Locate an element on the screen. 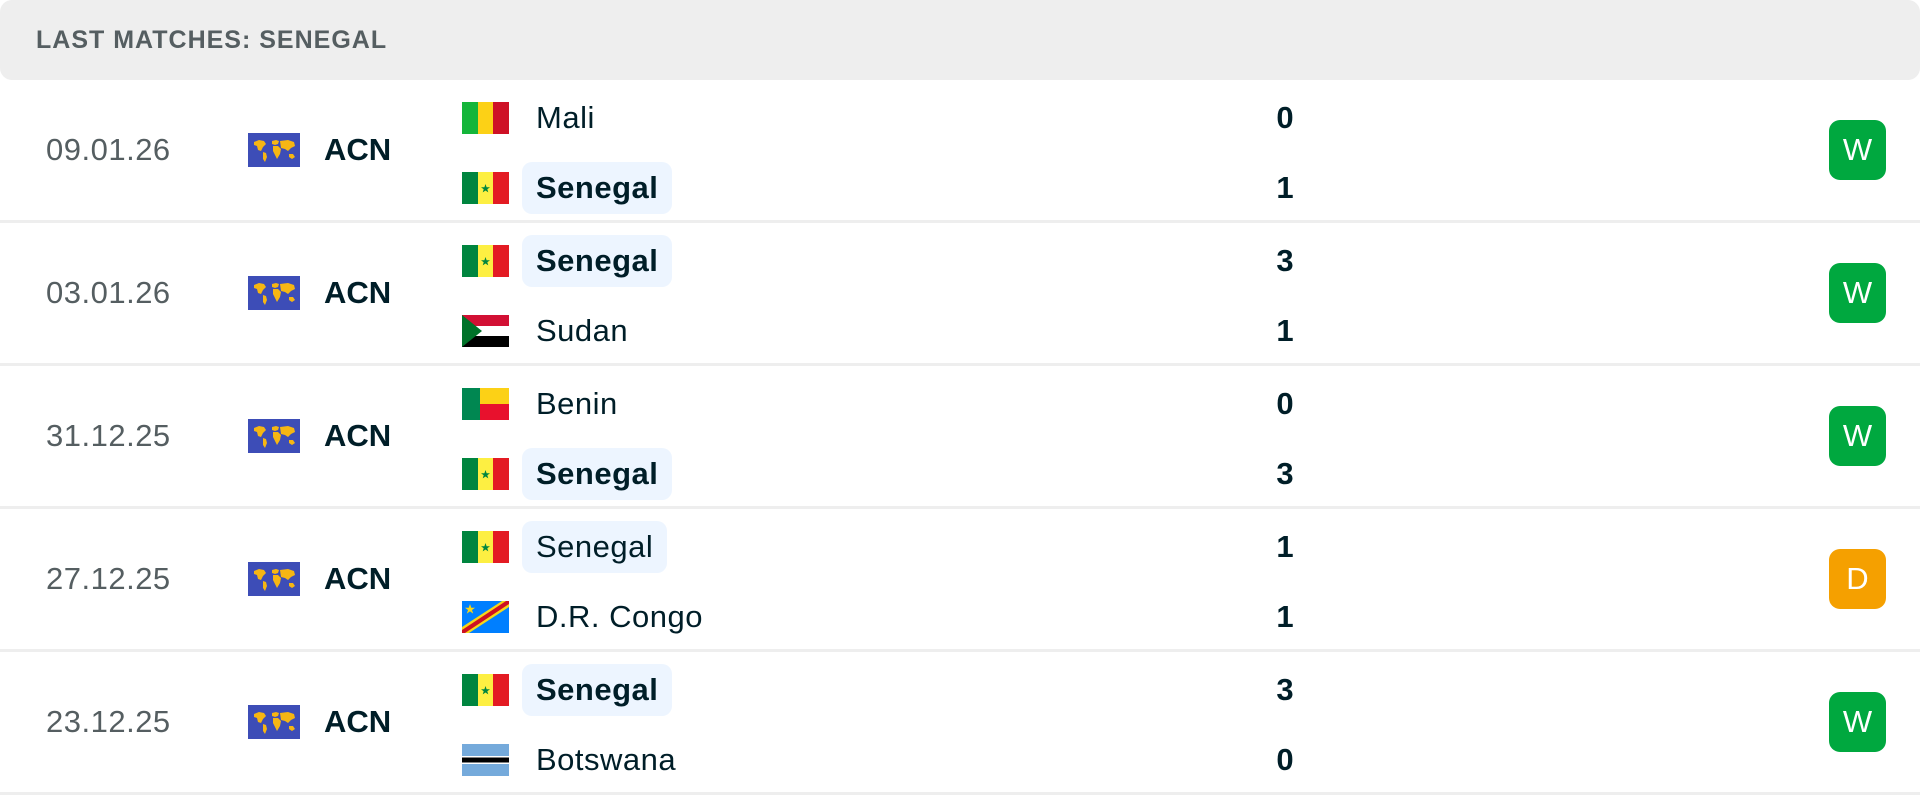 The height and width of the screenshot is (795, 1920). score-away: 0 is located at coordinates (1285, 759).